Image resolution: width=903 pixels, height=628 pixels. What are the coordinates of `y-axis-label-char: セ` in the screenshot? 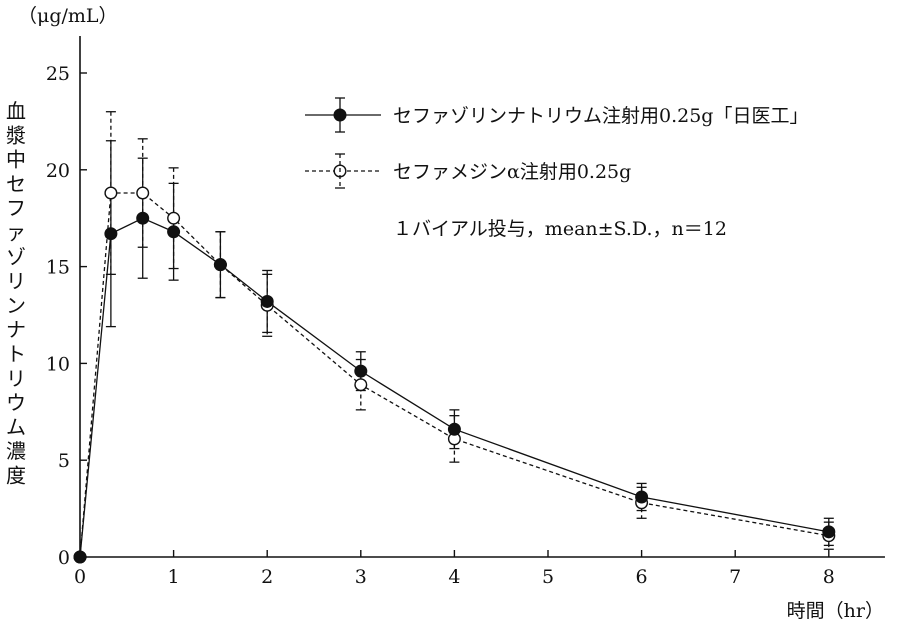 It's located at (16, 184).